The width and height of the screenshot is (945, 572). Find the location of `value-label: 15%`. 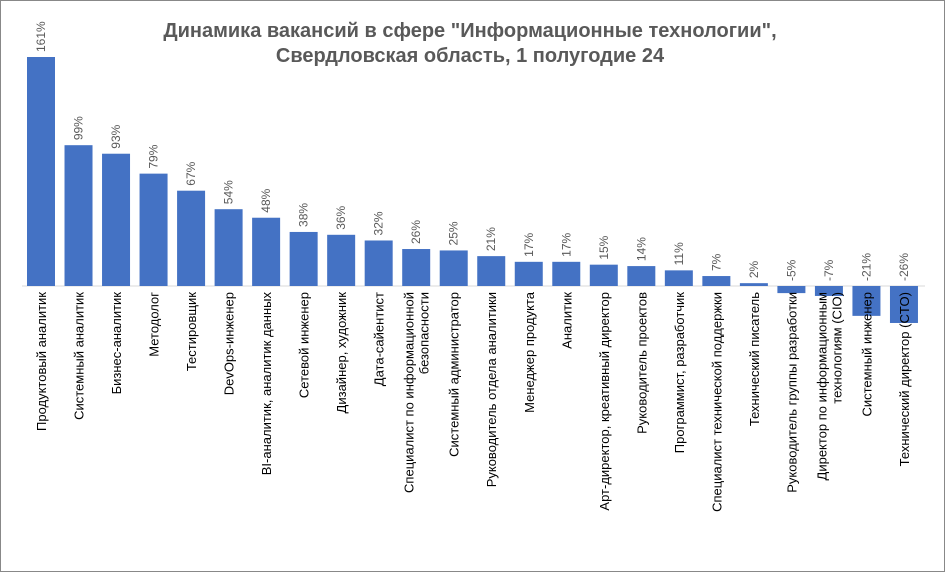

value-label: 15% is located at coordinates (604, 247).